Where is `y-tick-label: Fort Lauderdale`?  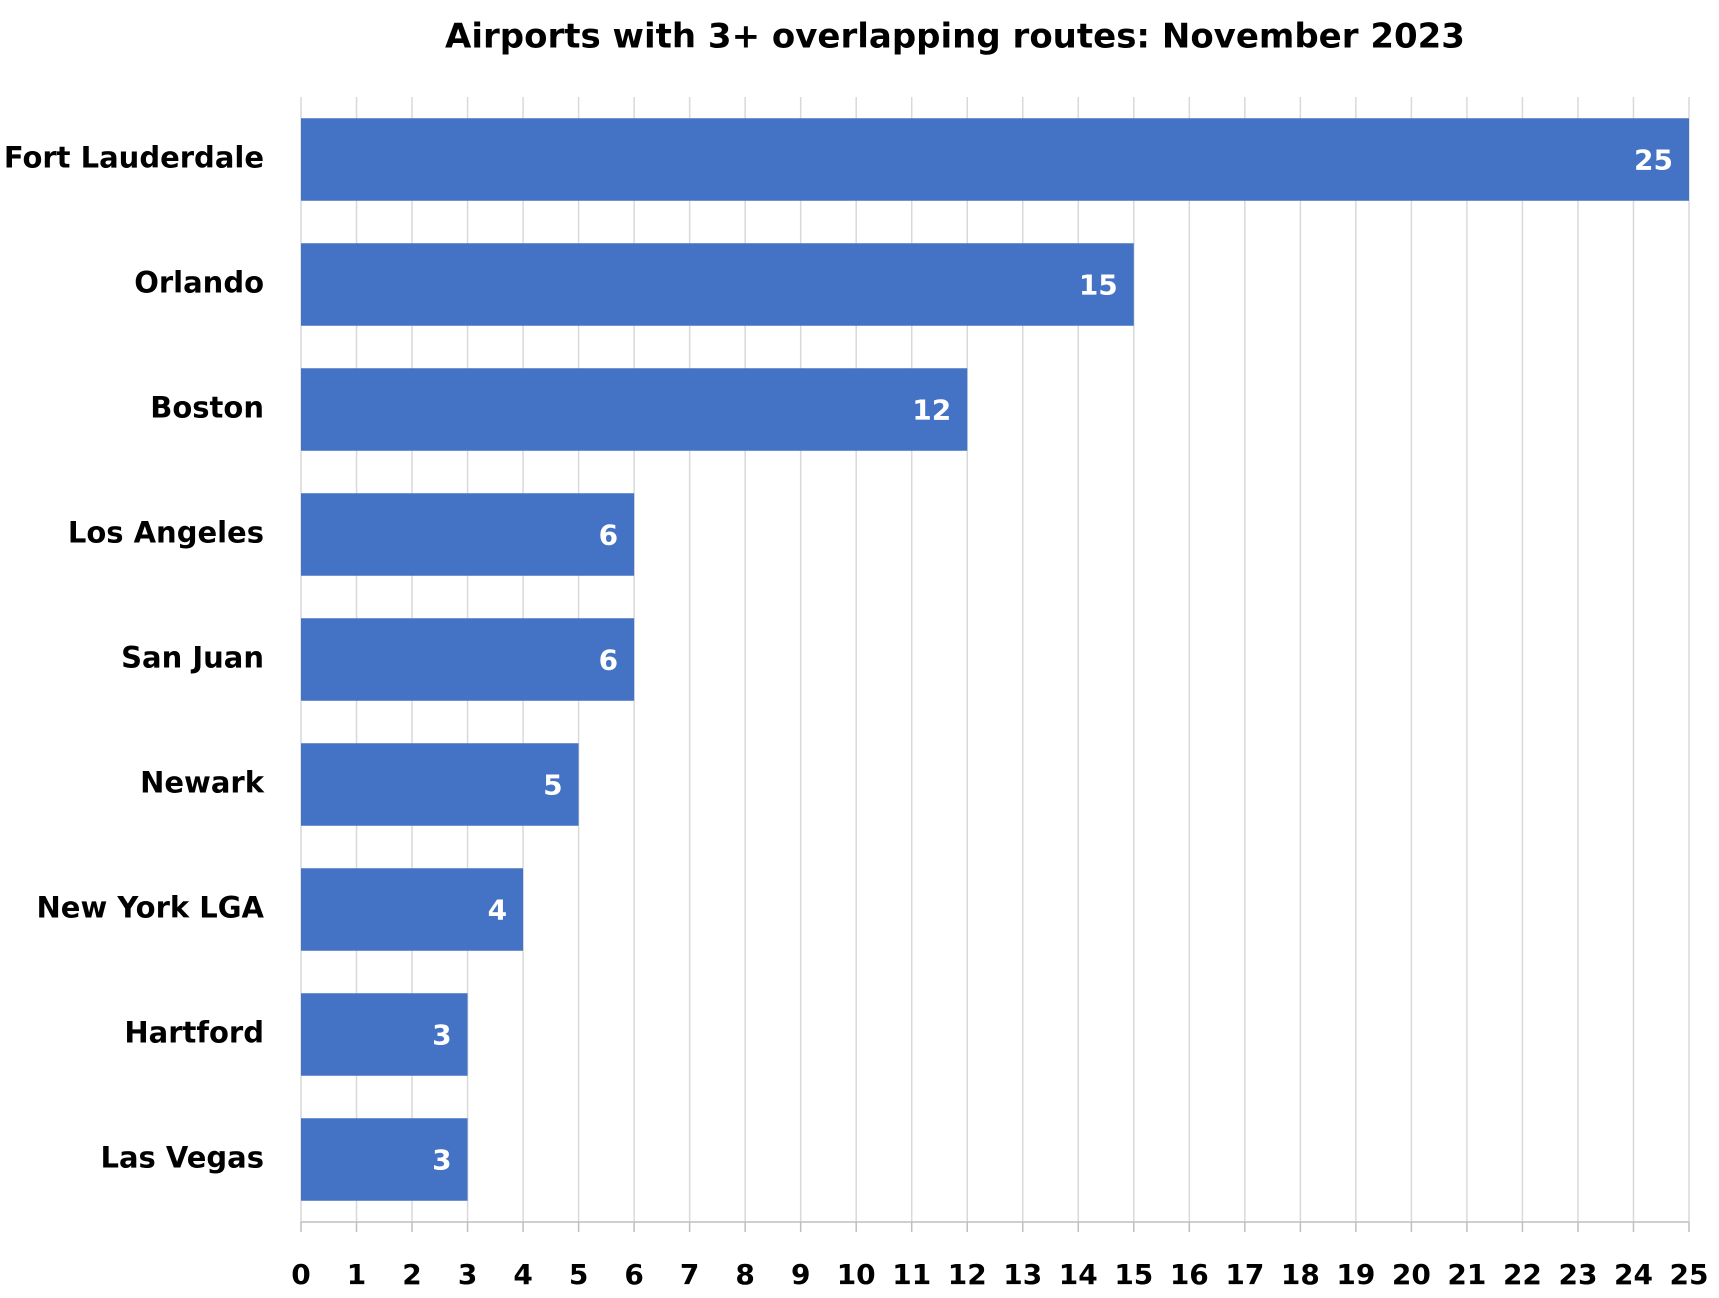 y-tick-label: Fort Lauderdale is located at coordinates (134, 158).